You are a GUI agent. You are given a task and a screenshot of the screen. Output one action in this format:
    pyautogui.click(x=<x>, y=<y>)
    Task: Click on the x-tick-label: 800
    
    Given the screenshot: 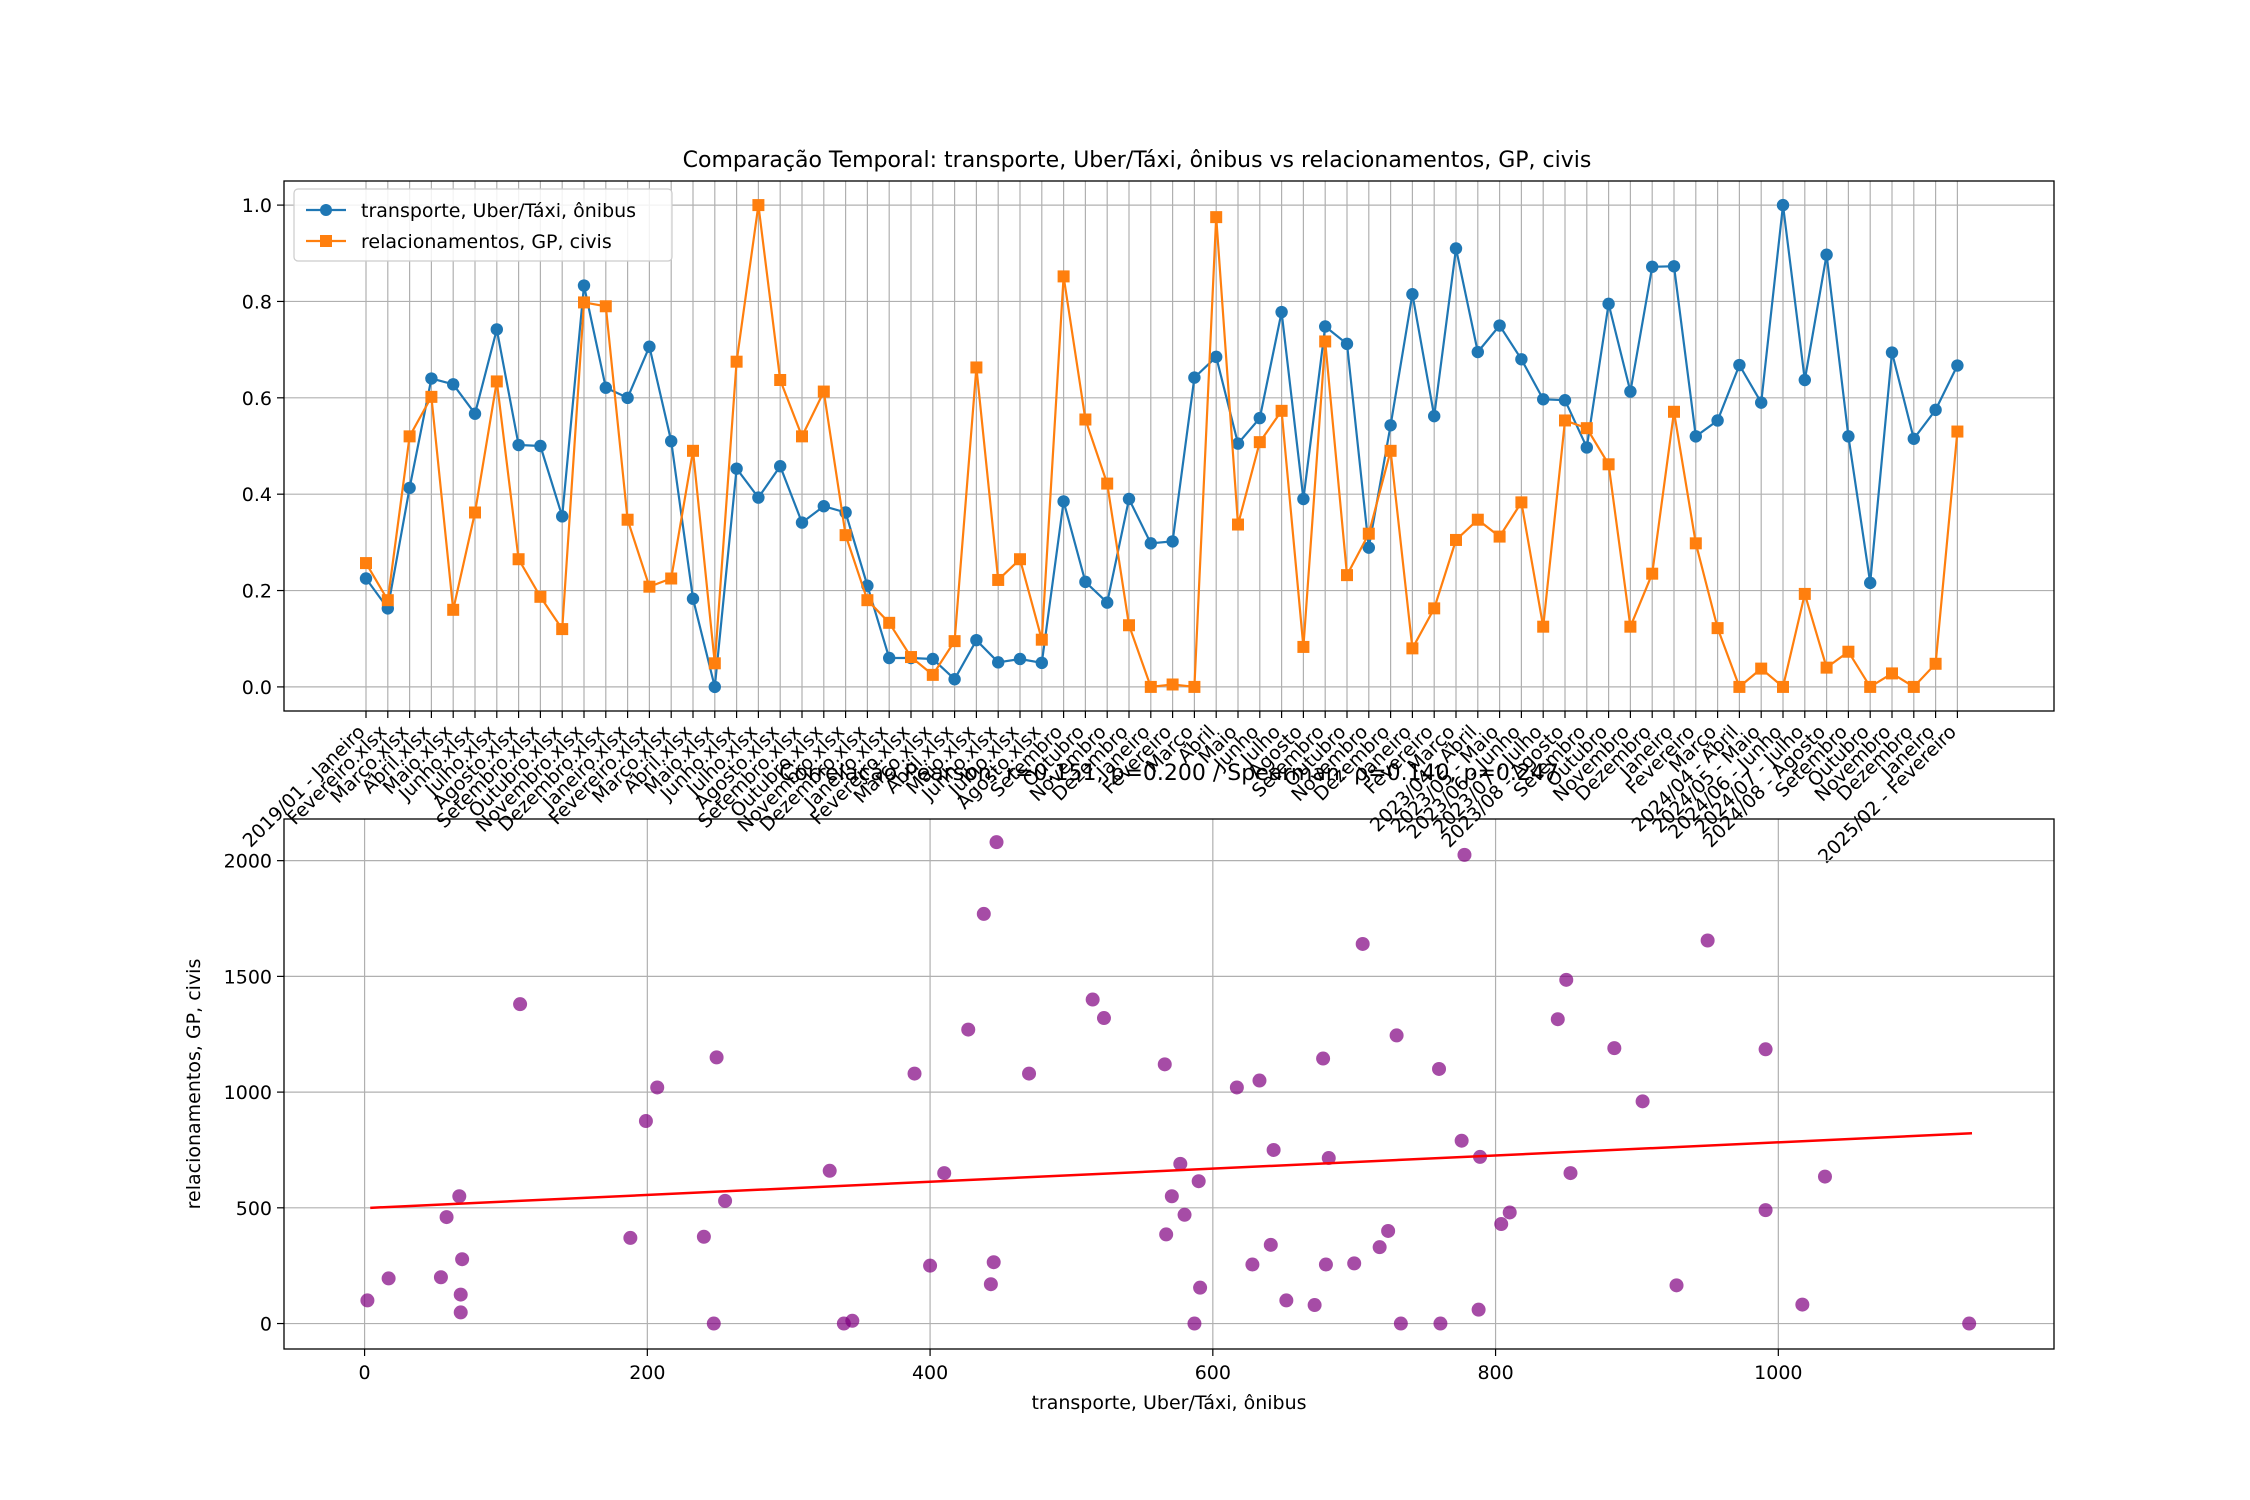 What is the action you would take?
    pyautogui.click(x=1495, y=1373)
    